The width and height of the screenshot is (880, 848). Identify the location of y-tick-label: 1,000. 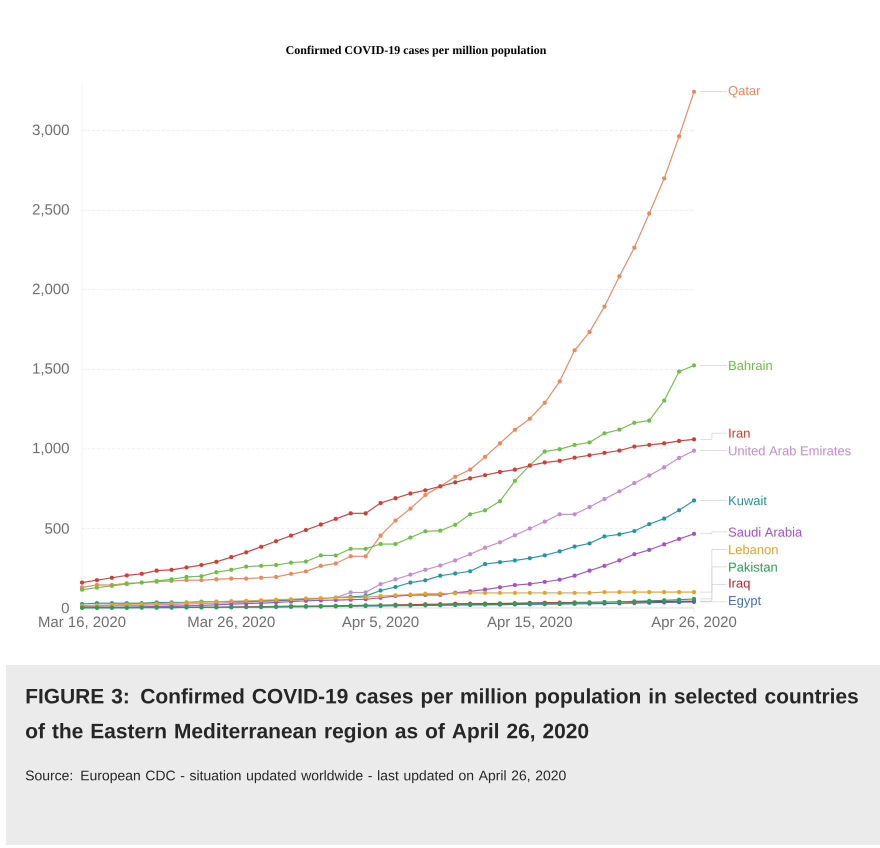
(51, 449).